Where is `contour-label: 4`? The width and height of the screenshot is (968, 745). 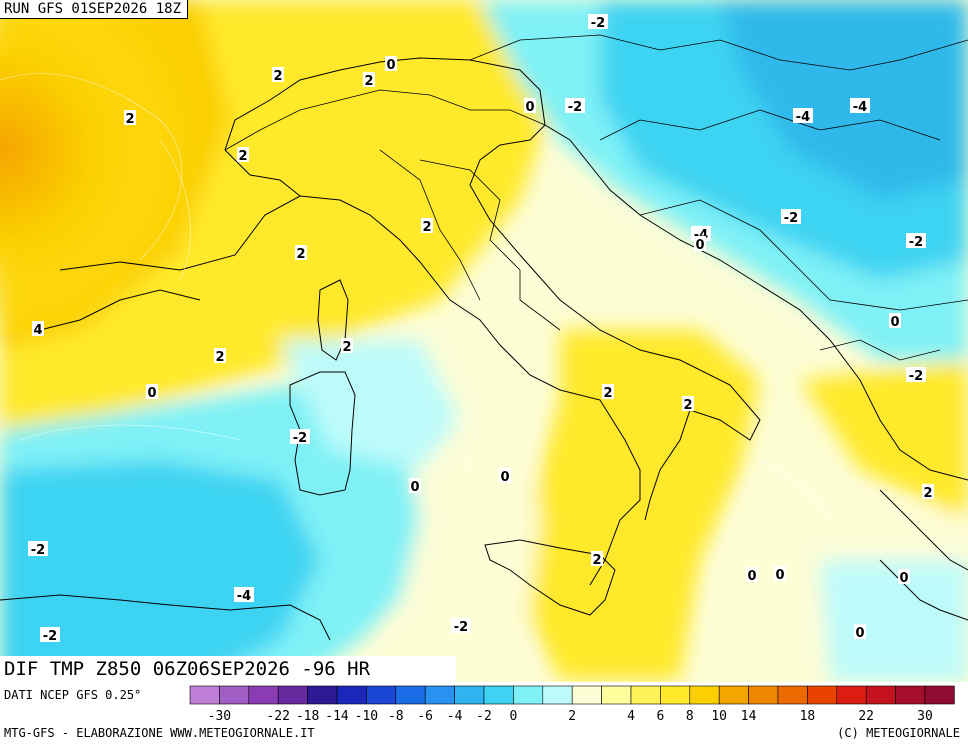
contour-label: 4 is located at coordinates (38, 329).